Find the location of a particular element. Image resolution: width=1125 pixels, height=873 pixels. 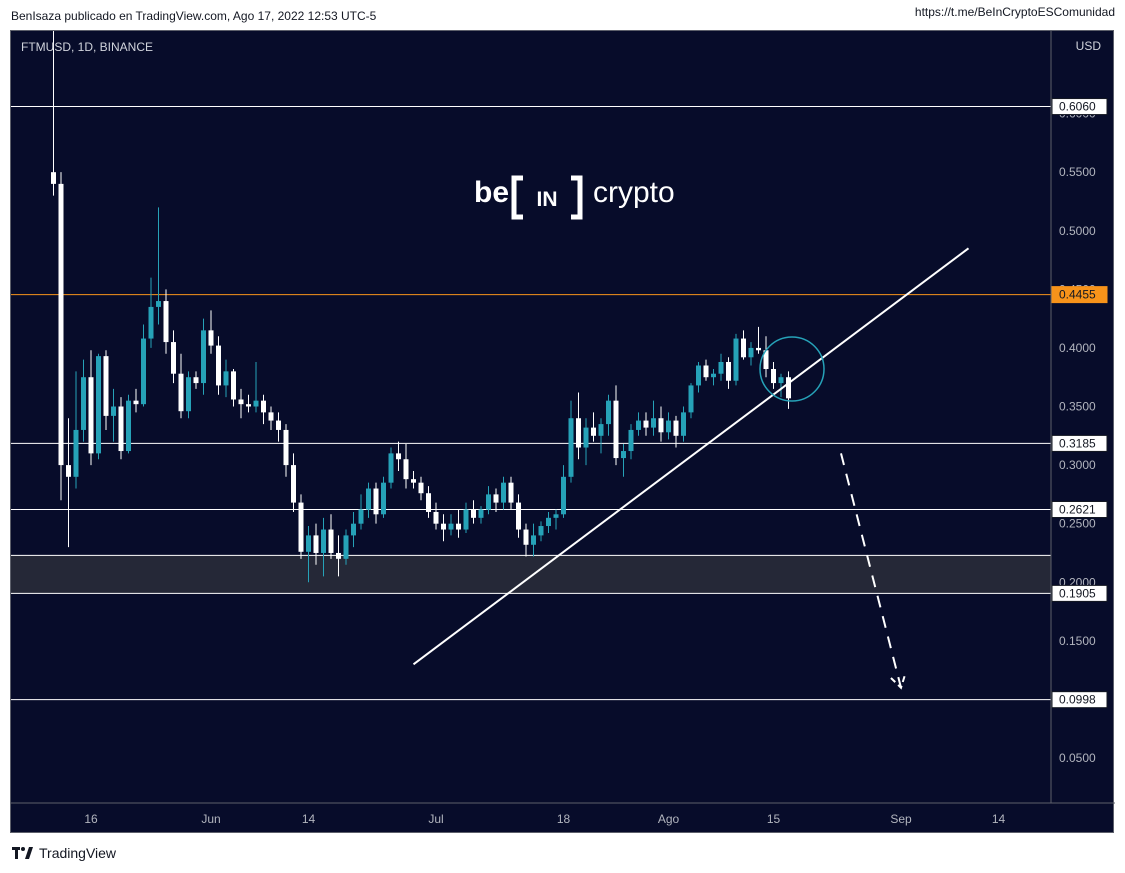

beincrypto-watermark: be IN crypto is located at coordinates (574, 197).